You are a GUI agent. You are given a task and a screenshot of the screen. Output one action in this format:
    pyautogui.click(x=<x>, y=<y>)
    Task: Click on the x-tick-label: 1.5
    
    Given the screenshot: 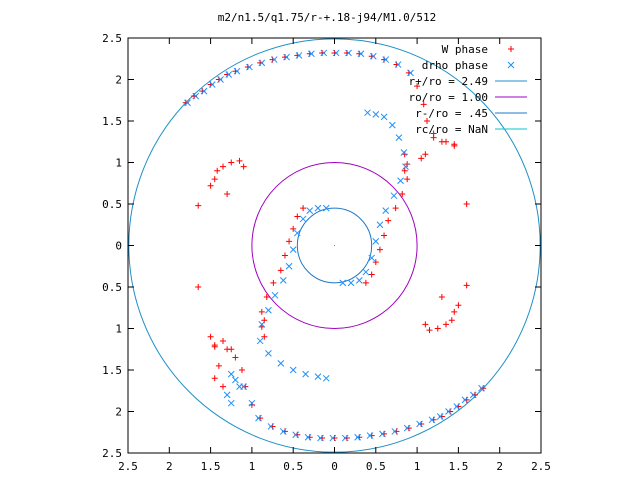 What is the action you would take?
    pyautogui.click(x=211, y=466)
    